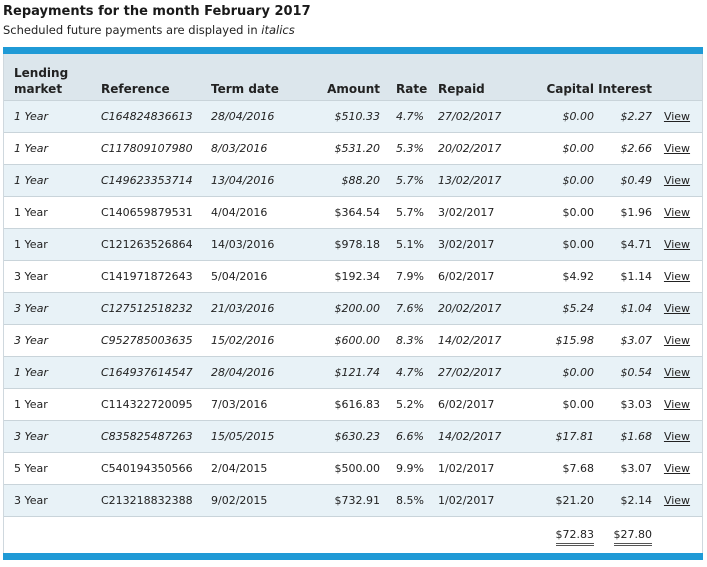 The height and width of the screenshot is (567, 707). Describe the element at coordinates (476, 148) in the screenshot. I see `cell-repaid: 20/02/2017` at that location.